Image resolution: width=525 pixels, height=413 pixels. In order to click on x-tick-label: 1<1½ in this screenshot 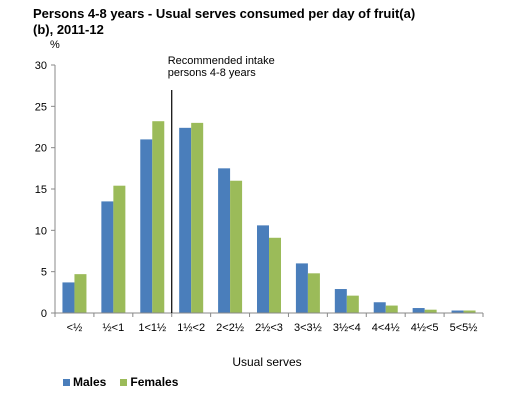, I will do `click(152, 328)`.